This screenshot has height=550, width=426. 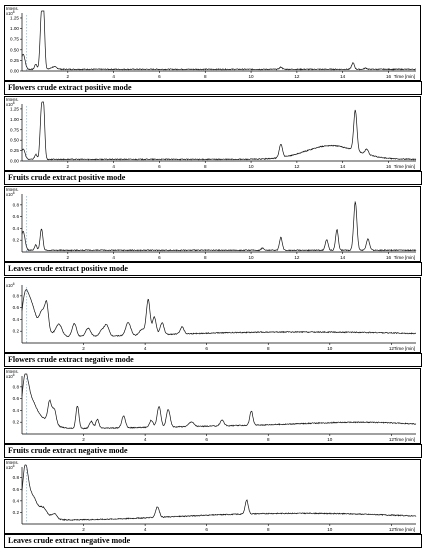 I want to click on chart-caption-1: Flowers crude extract positive mode, so click(x=213, y=88).